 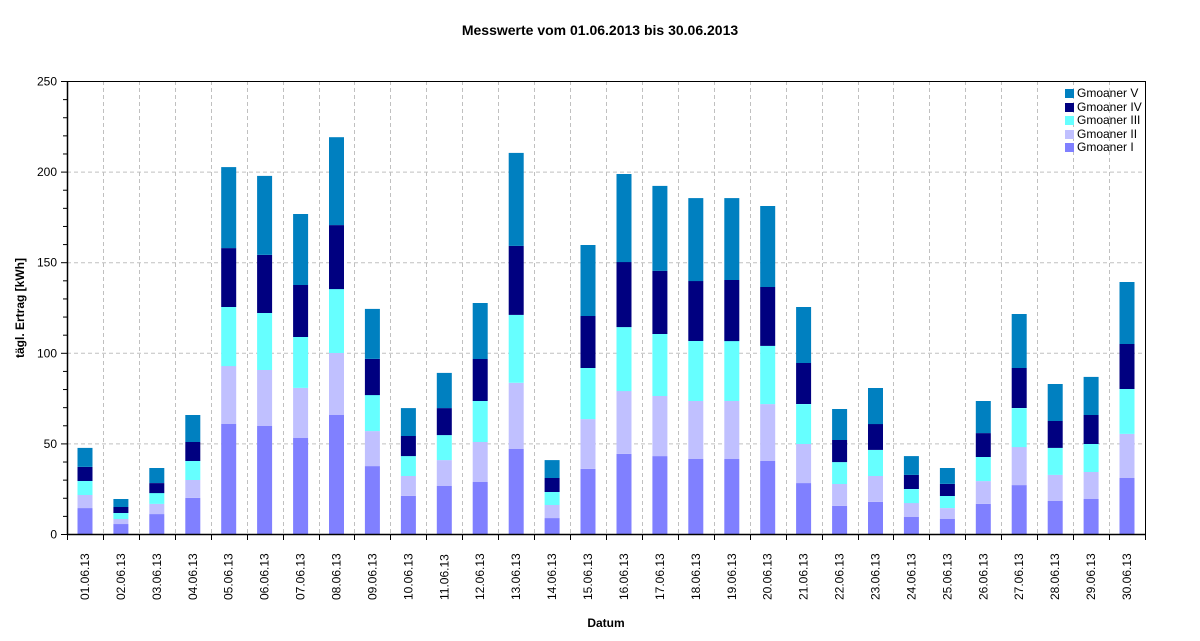 I want to click on x-tick-label: 18.06.13, so click(x=696, y=576).